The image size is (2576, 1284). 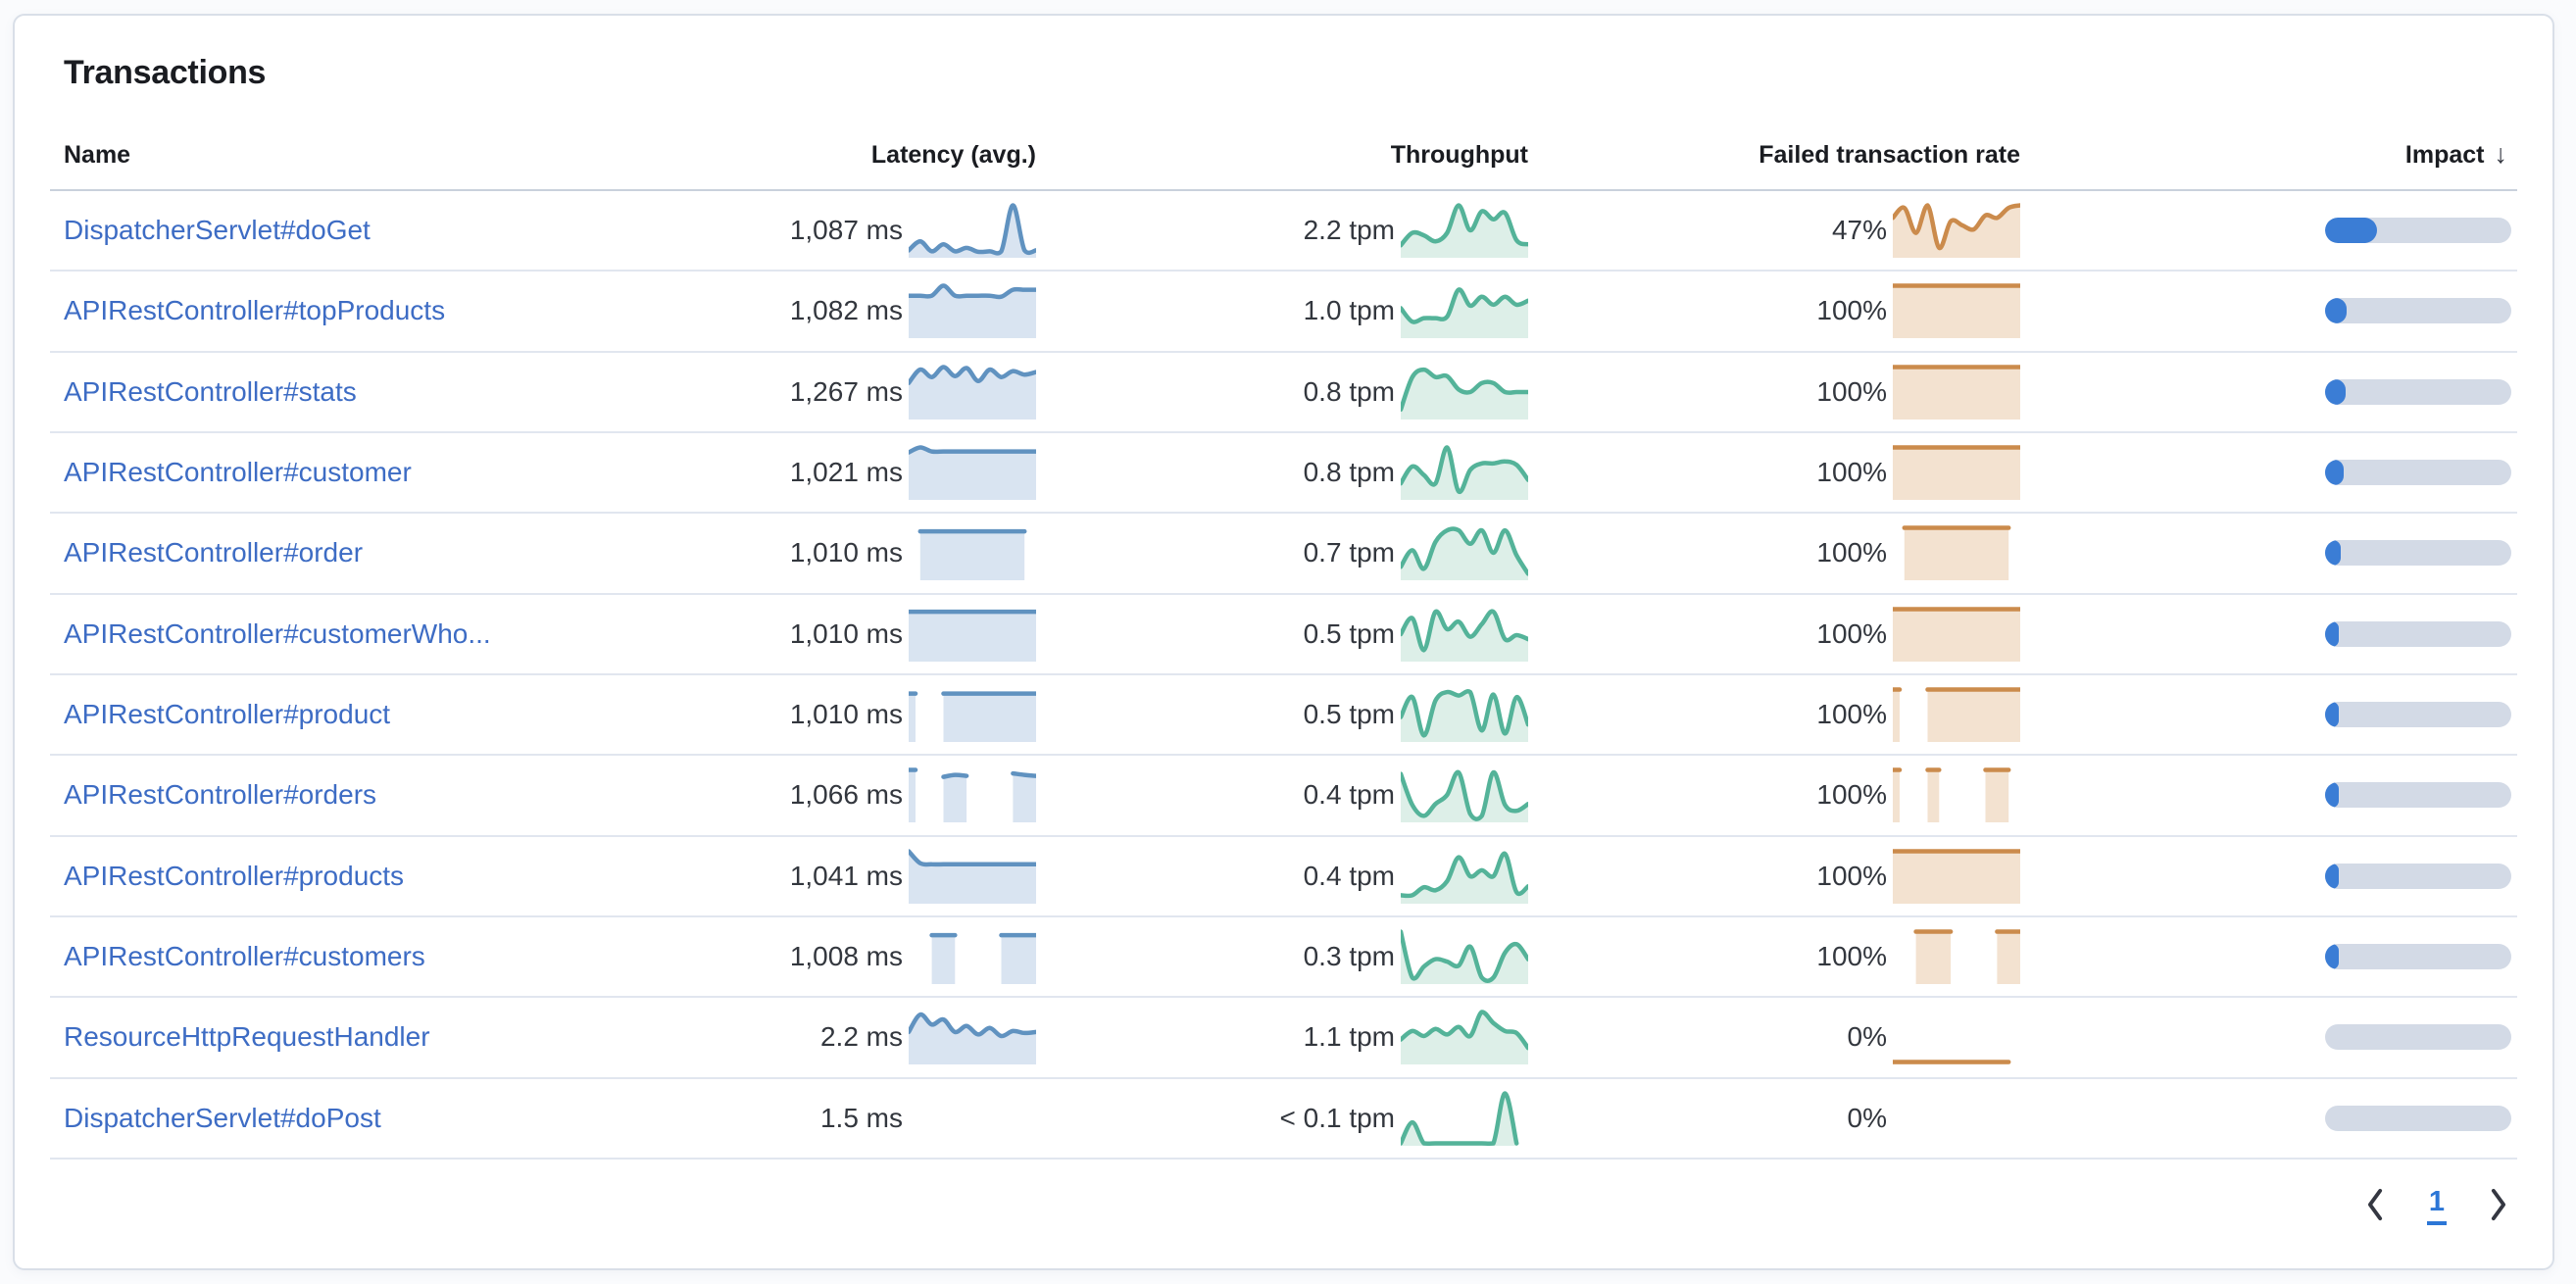 What do you see at coordinates (227, 714) in the screenshot?
I see `transaction-link: APIRestController#product` at bounding box center [227, 714].